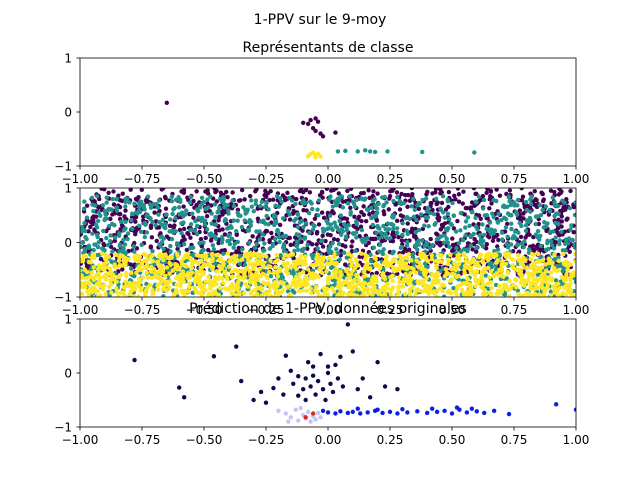 This screenshot has height=480, width=640. Describe the element at coordinates (390, 310) in the screenshot. I see `x-tick-label: 0.25` at that location.